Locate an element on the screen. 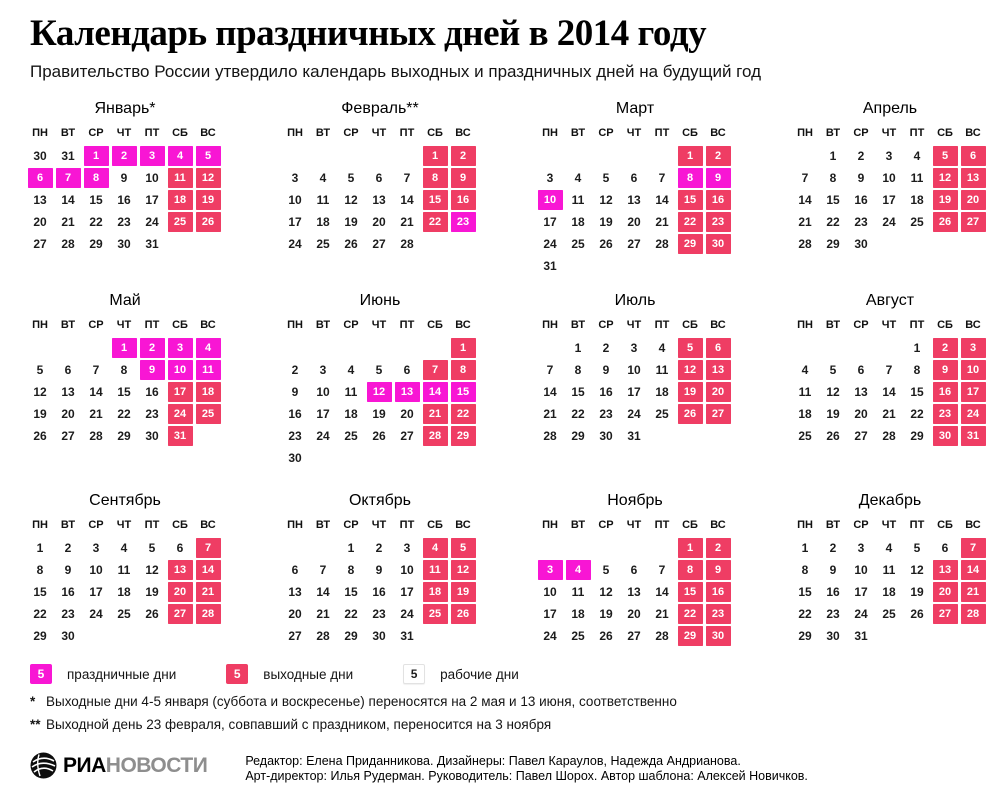 The width and height of the screenshot is (998, 810). day-cell-weekend: 29 is located at coordinates (463, 436).